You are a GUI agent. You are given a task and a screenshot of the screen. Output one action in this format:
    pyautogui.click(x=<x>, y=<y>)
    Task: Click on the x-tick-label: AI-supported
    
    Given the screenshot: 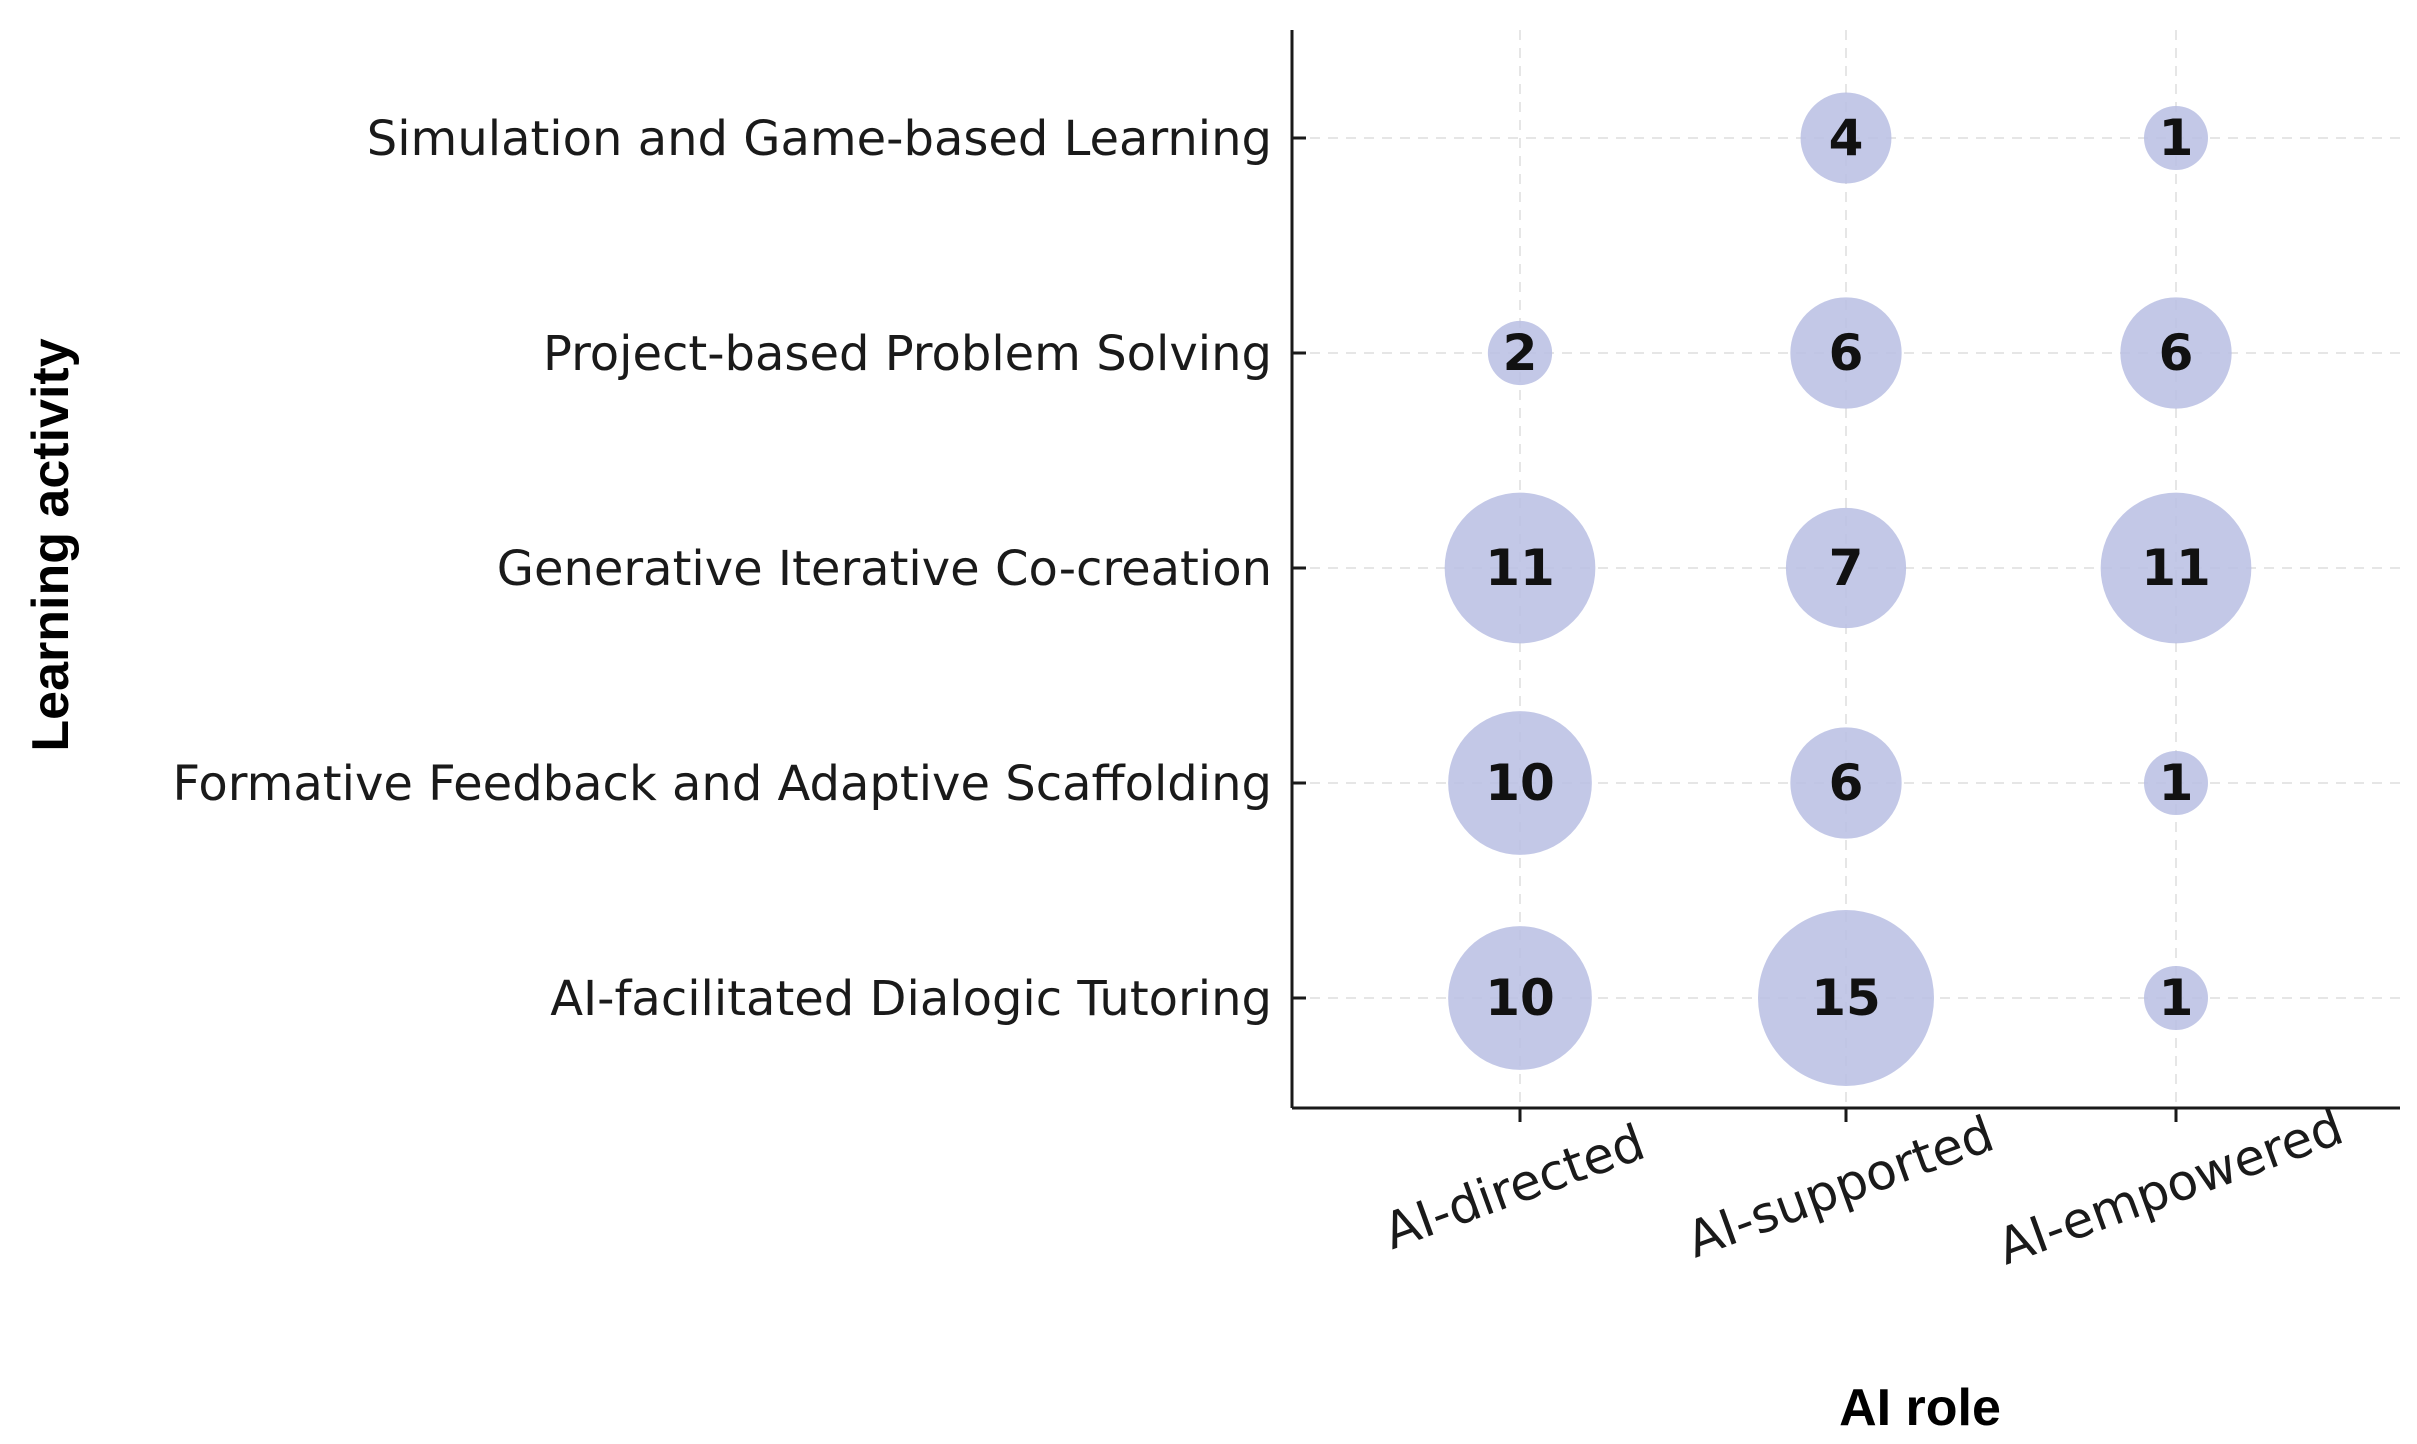 What is the action you would take?
    pyautogui.click(x=1840, y=1187)
    